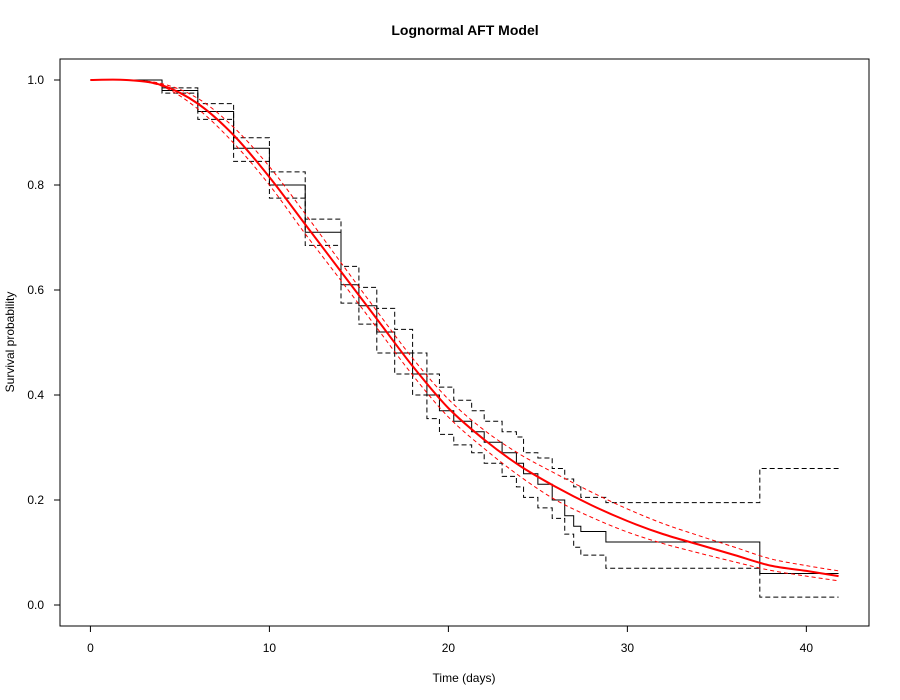  What do you see at coordinates (449, 648) in the screenshot?
I see `x-tick-label: 20` at bounding box center [449, 648].